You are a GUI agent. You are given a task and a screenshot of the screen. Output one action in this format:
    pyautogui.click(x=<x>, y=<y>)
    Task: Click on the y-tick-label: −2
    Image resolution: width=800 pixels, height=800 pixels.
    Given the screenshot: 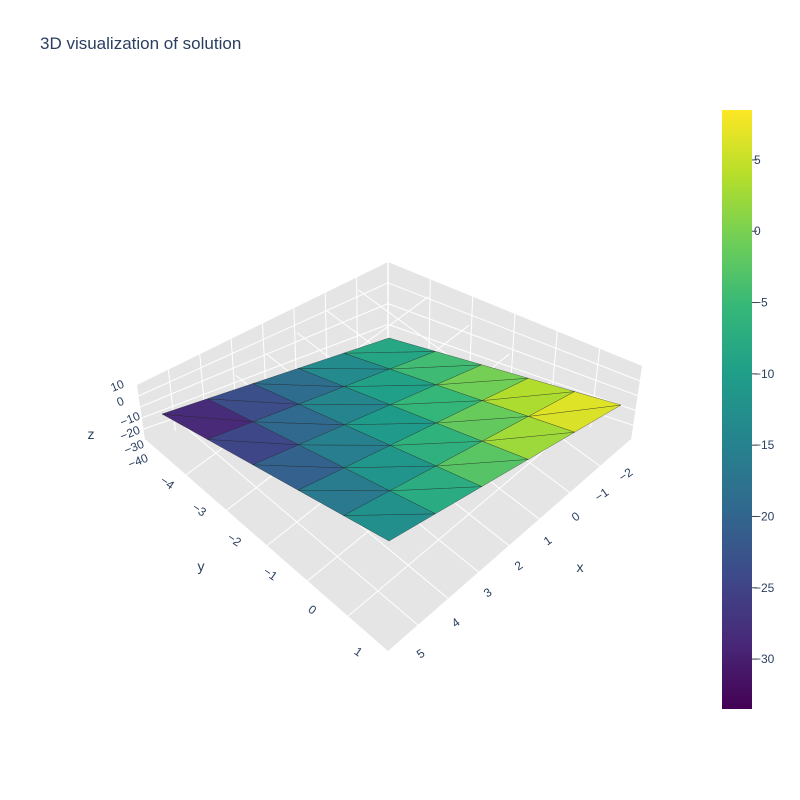 What is the action you would take?
    pyautogui.click(x=235, y=540)
    